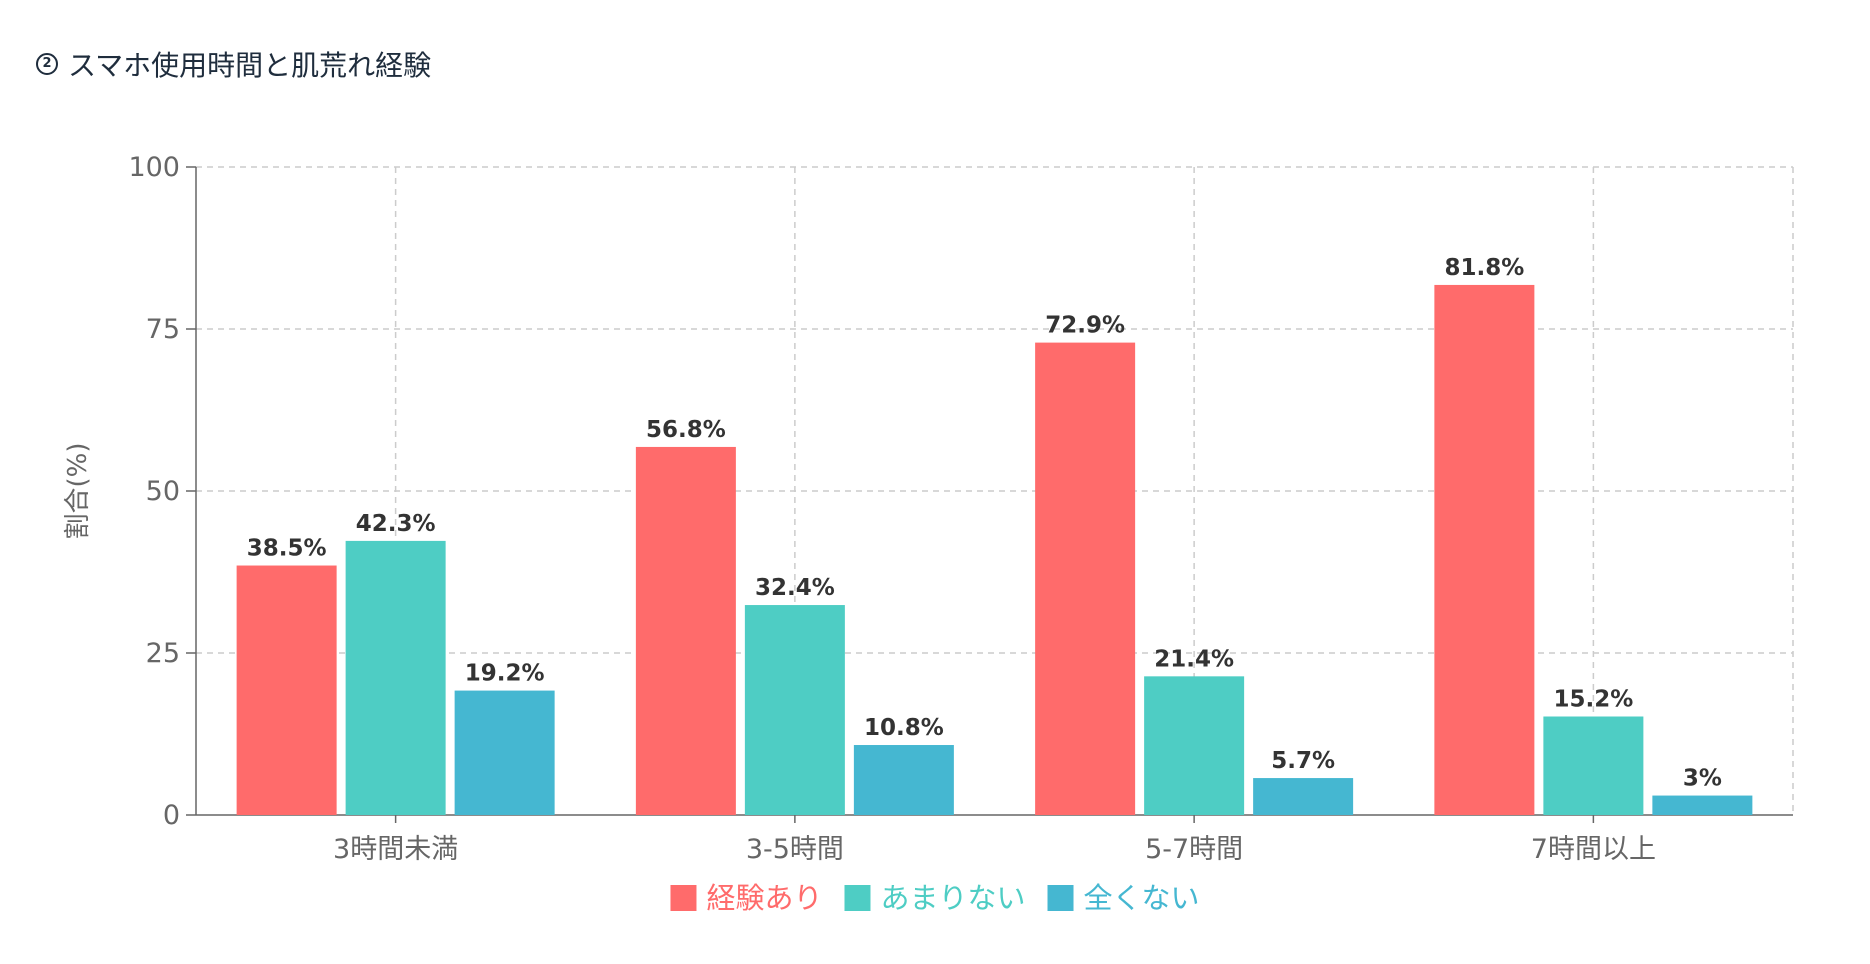 This screenshot has width=1870, height=964. I want to click on legend-item: 全くない, so click(1123, 898).